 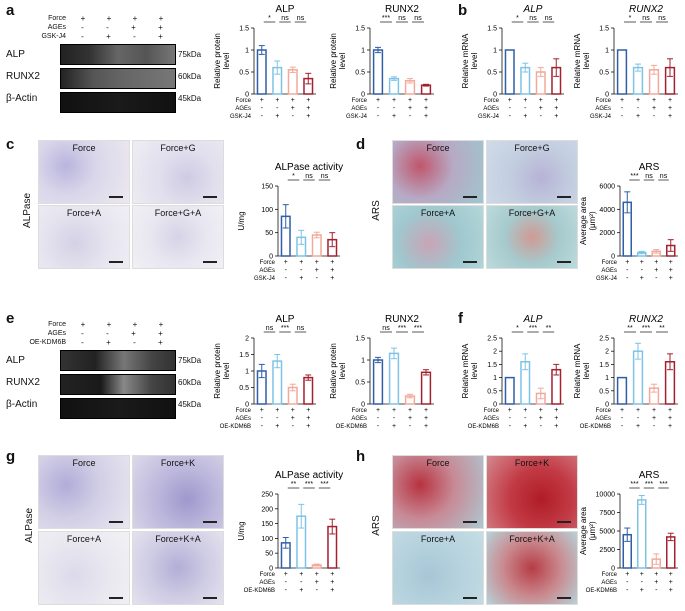 I want to click on blot-band-runx2, so click(x=118, y=78).